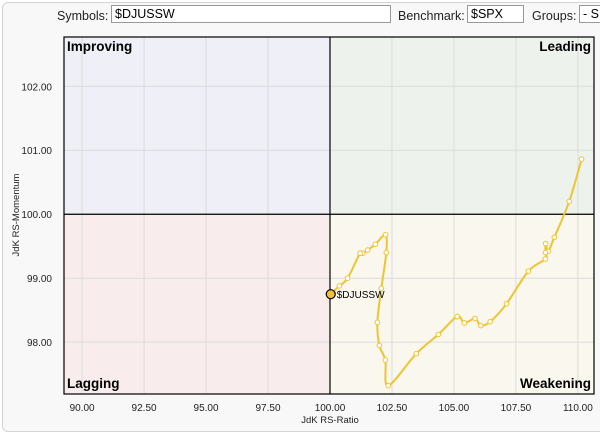  I want to click on y-tick-label: 98.00, so click(39, 343).